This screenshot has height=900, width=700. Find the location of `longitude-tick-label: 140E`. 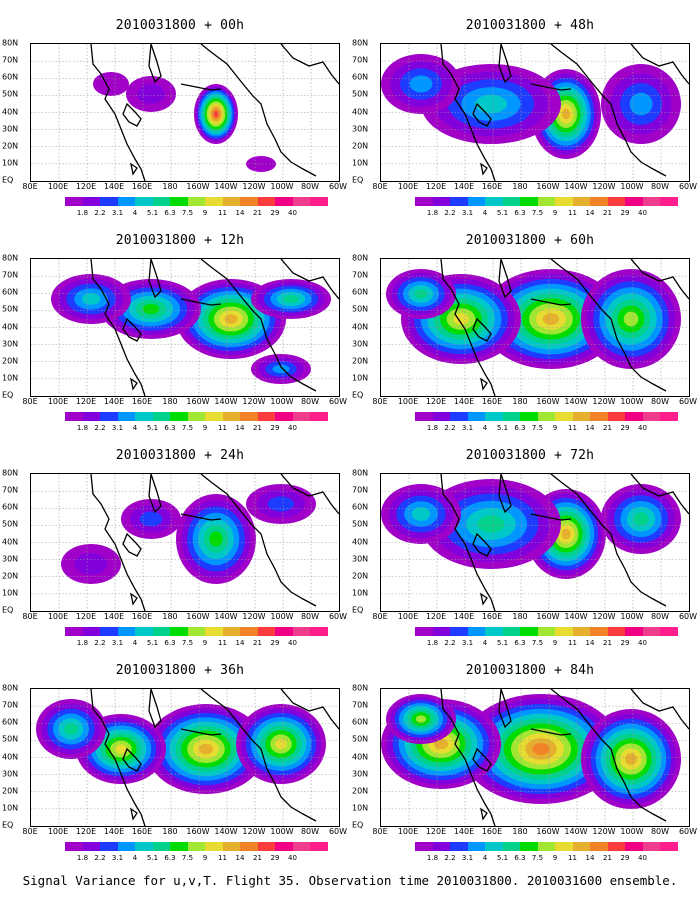

longitude-tick-label: 140E is located at coordinates (114, 401).